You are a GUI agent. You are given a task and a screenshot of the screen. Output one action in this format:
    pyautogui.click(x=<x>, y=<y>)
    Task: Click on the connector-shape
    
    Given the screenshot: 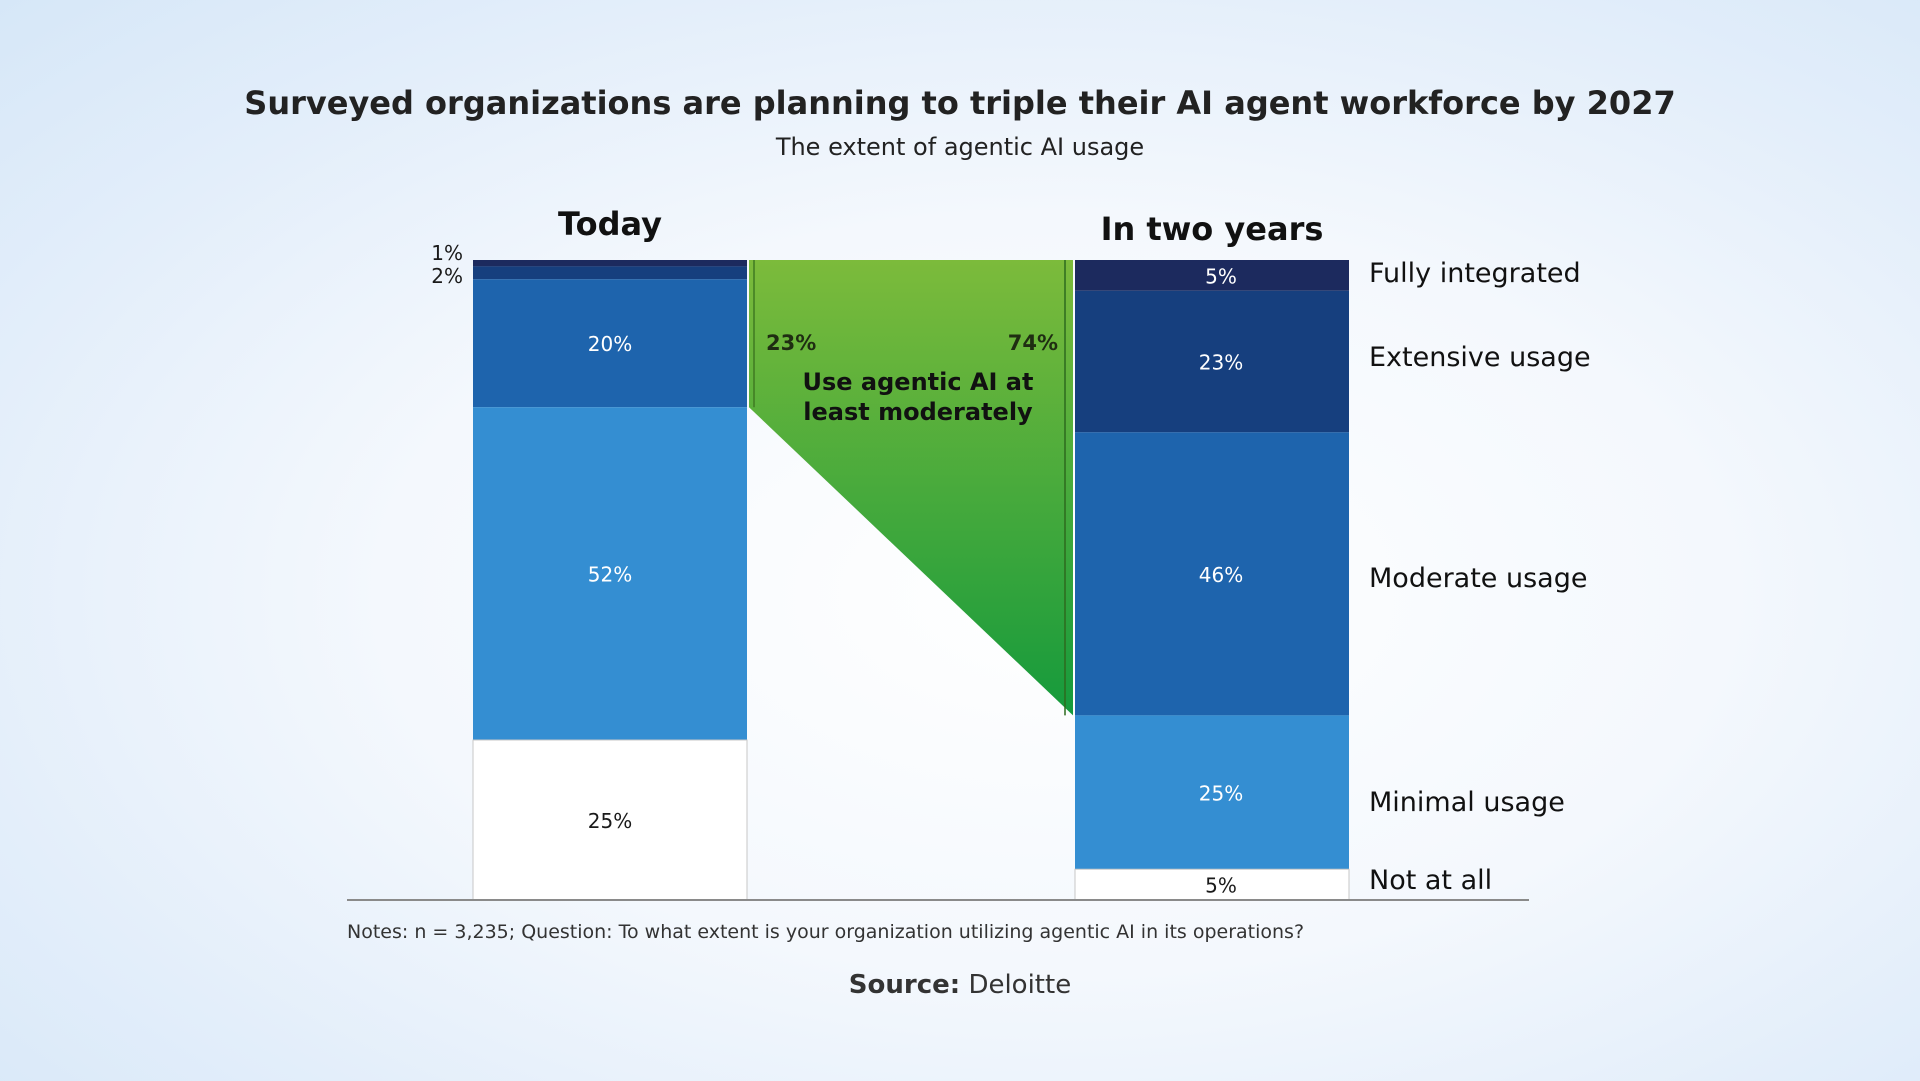 What is the action you would take?
    pyautogui.click(x=911, y=488)
    